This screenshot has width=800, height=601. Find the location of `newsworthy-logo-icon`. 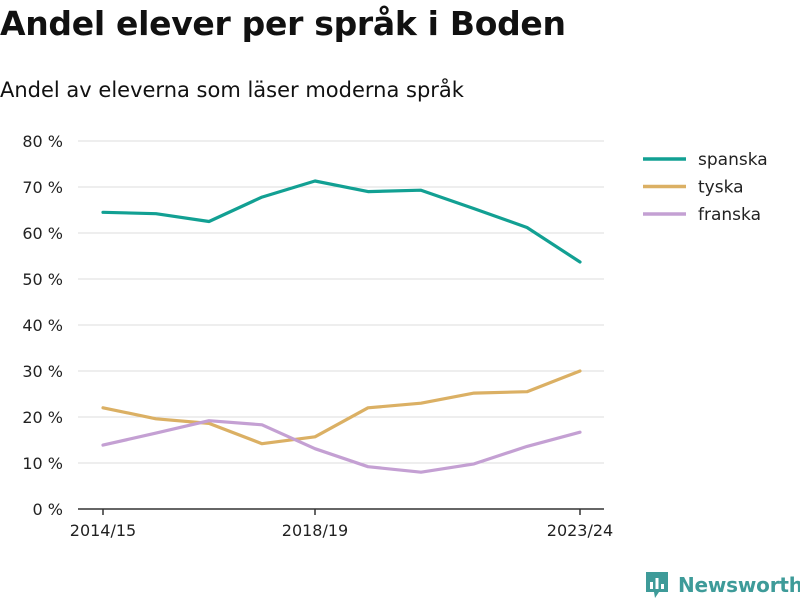

newsworthy-logo-icon is located at coordinates (657, 585).